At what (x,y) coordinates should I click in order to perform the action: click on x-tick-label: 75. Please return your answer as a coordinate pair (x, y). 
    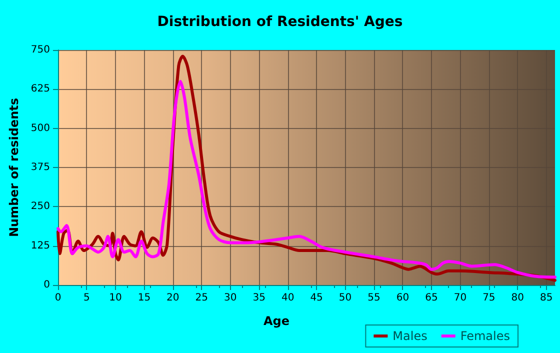
    Looking at the image, I should click on (489, 298).